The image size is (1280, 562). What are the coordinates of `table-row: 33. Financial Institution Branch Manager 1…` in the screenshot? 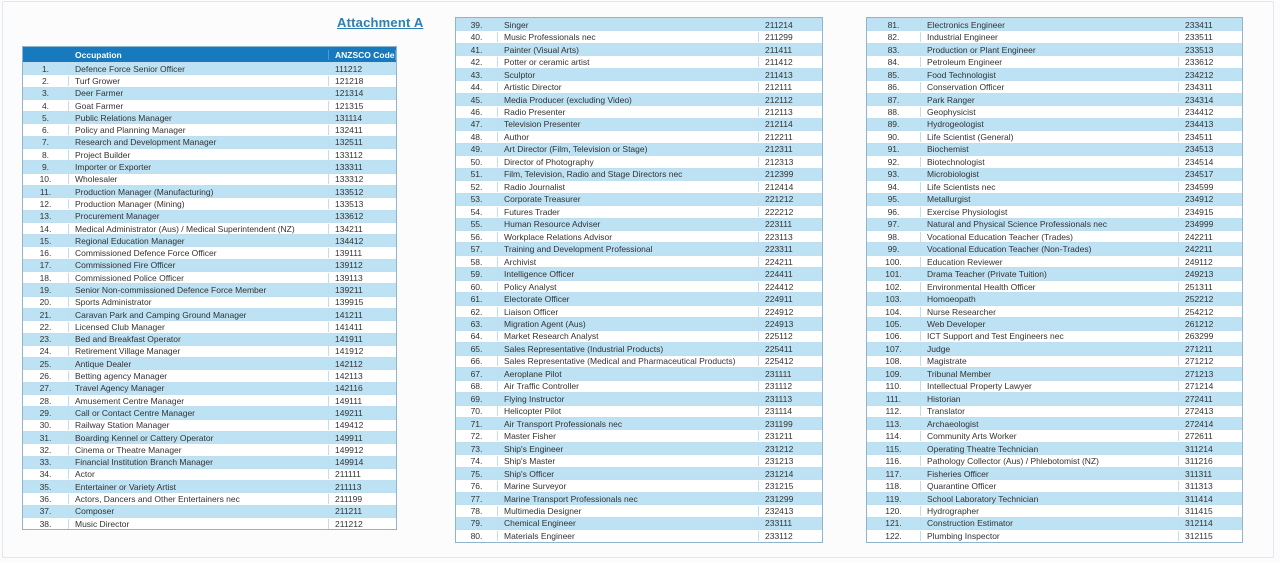 It's located at (209, 461).